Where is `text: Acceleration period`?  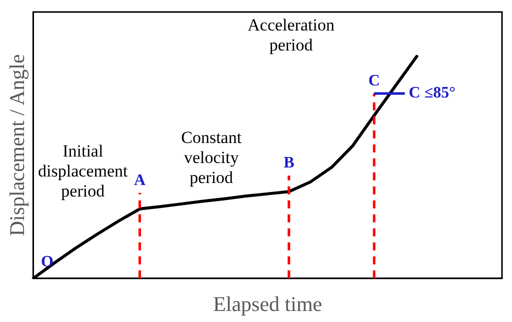 text: Acceleration period is located at coordinates (291, 34).